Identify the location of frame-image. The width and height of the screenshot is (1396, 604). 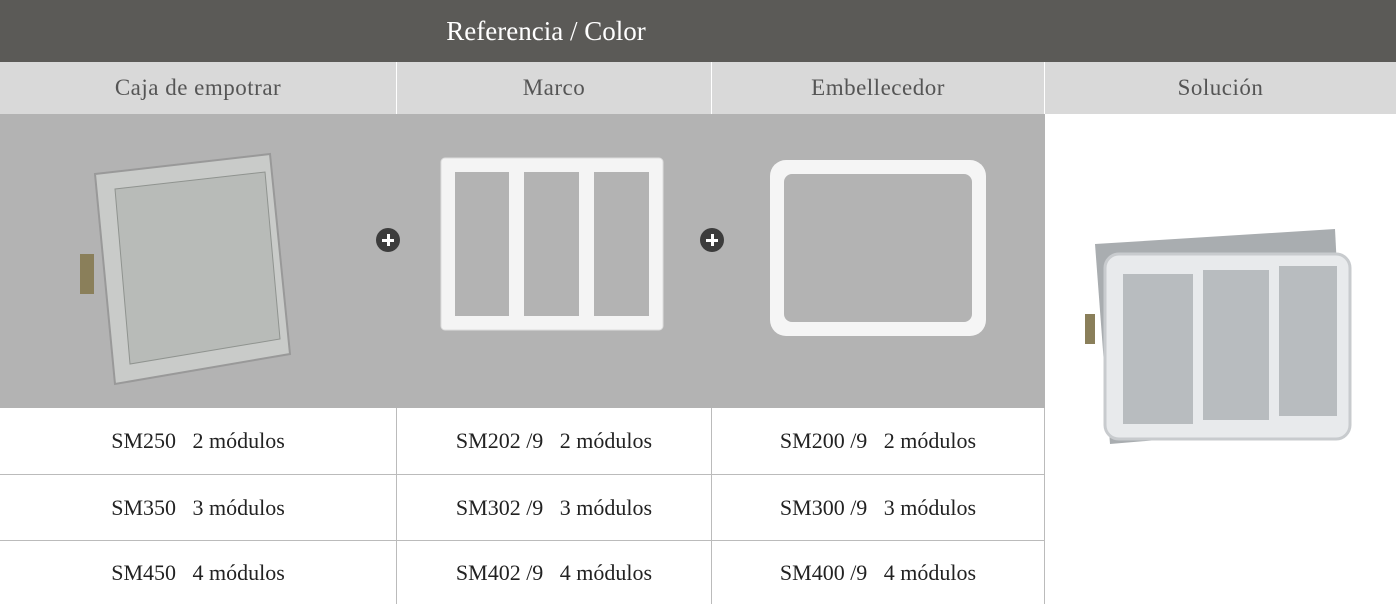
(552, 244).